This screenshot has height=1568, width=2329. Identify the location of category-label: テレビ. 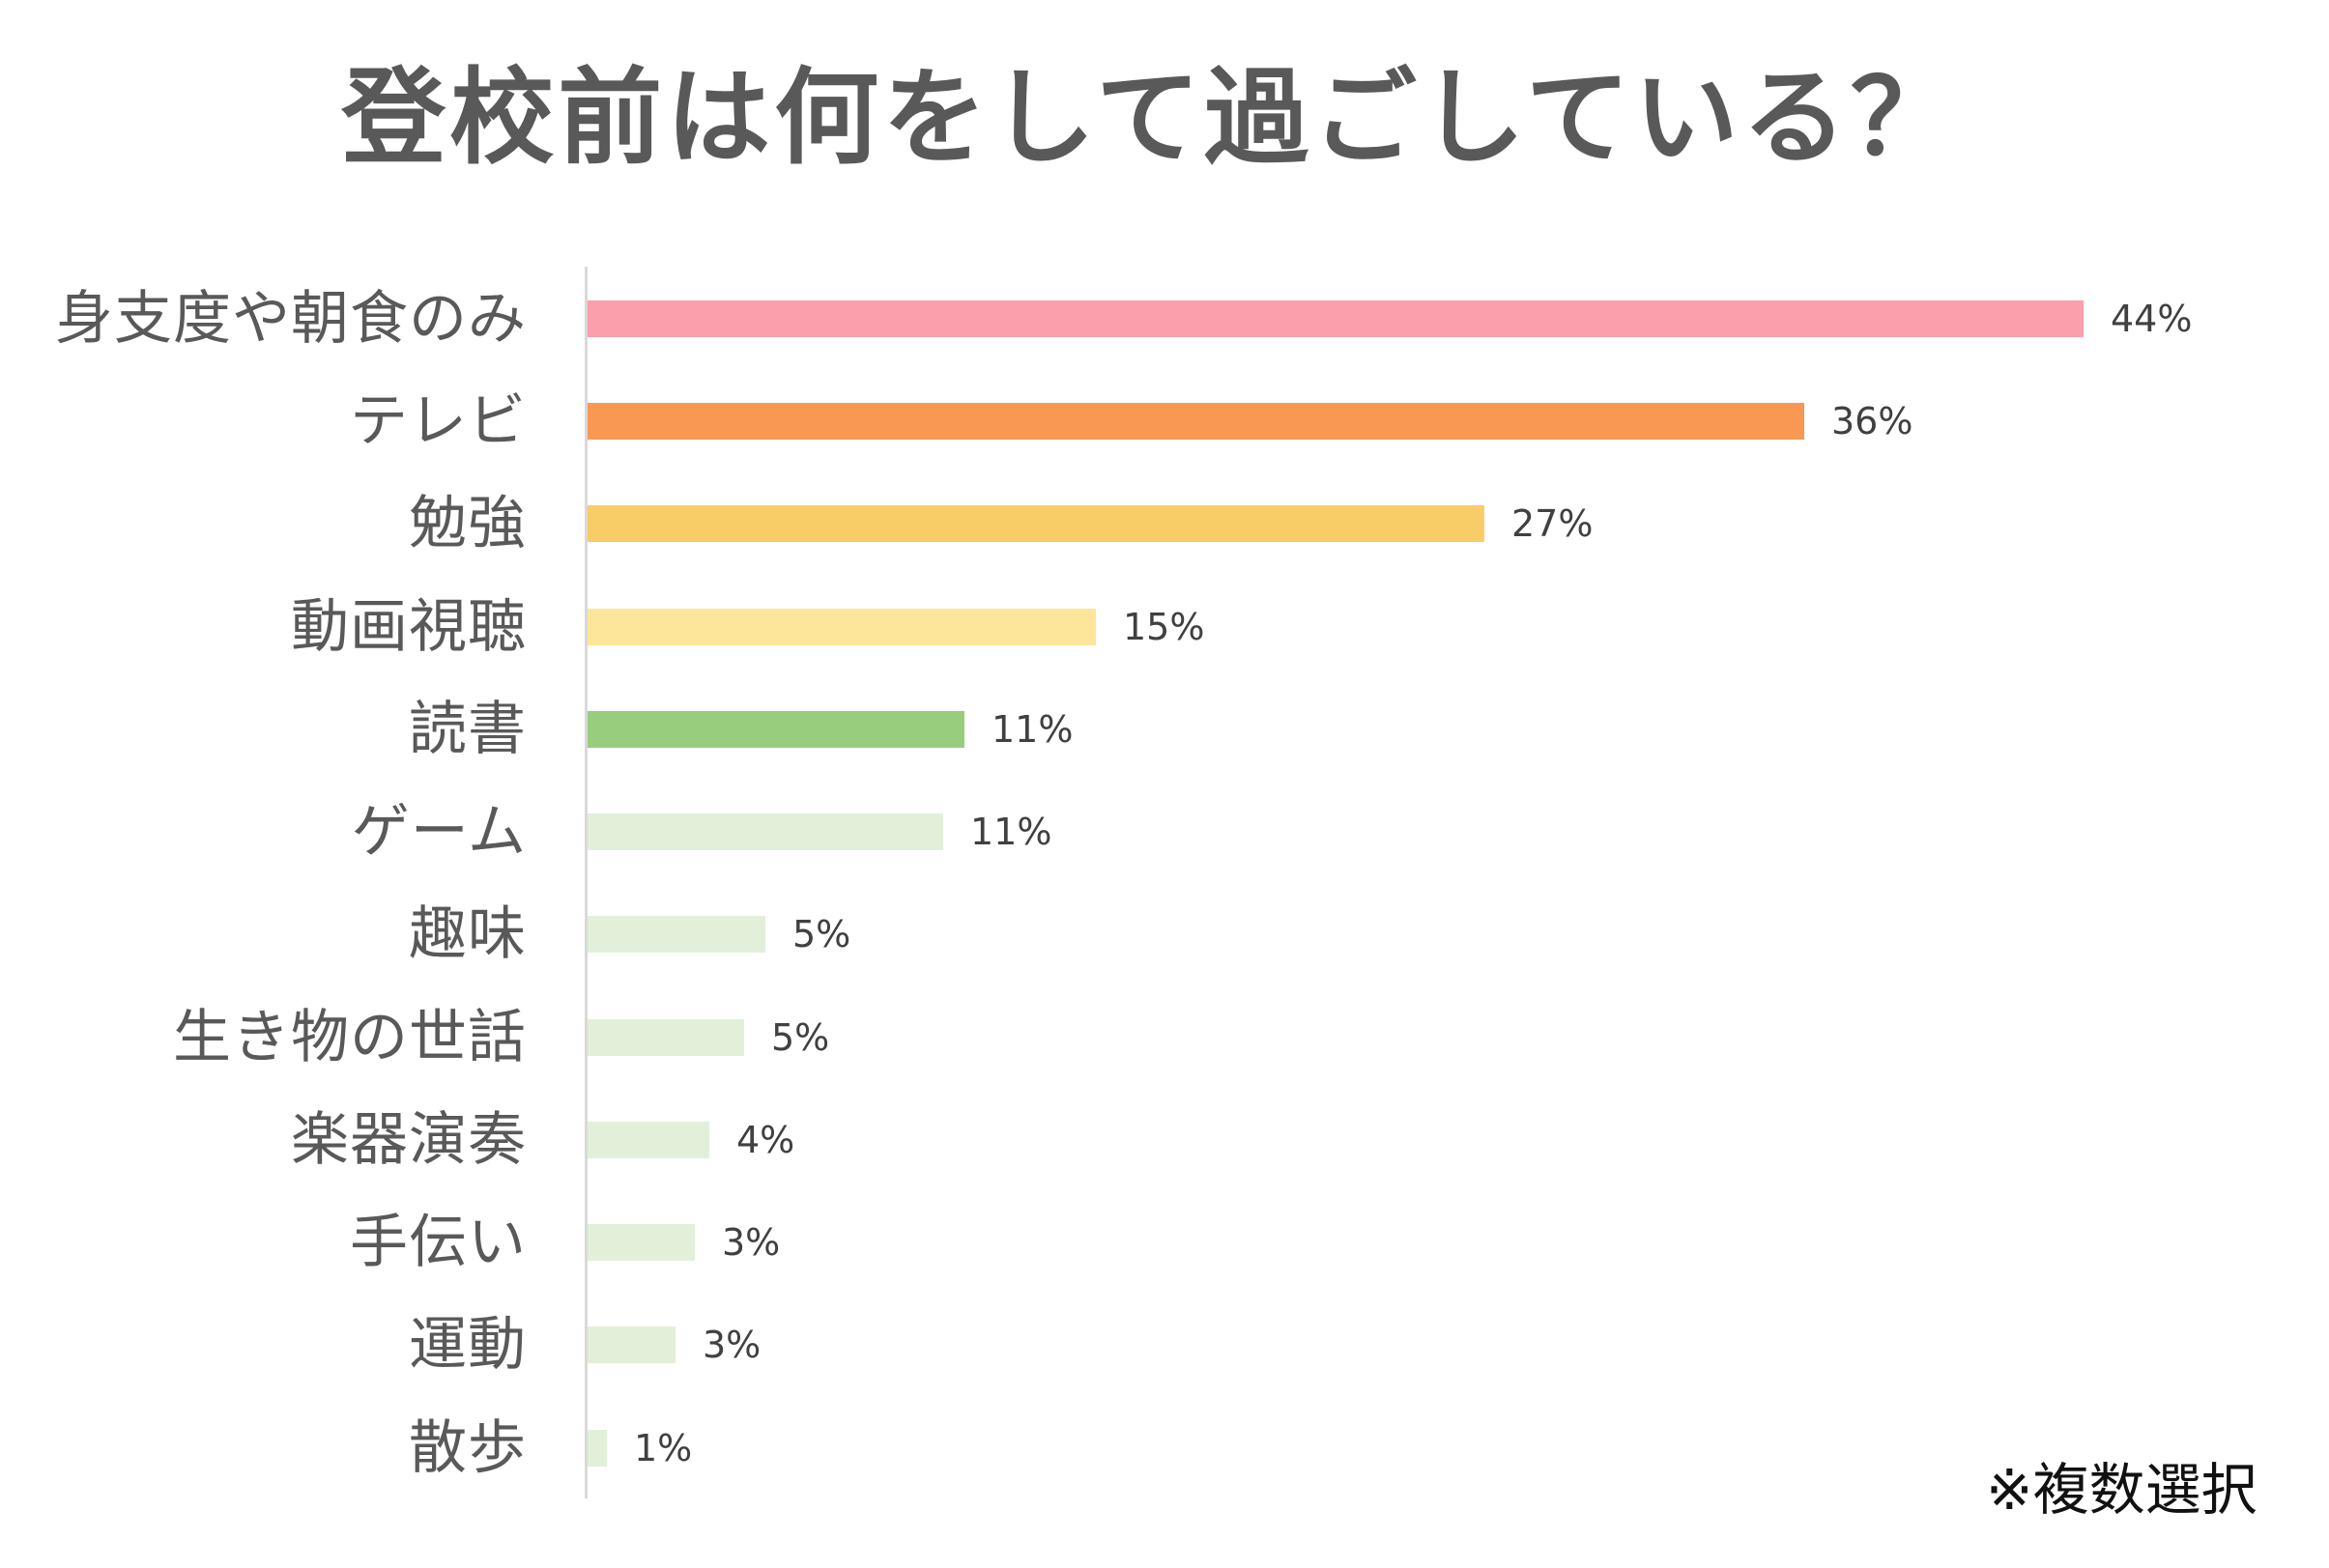
(438, 421).